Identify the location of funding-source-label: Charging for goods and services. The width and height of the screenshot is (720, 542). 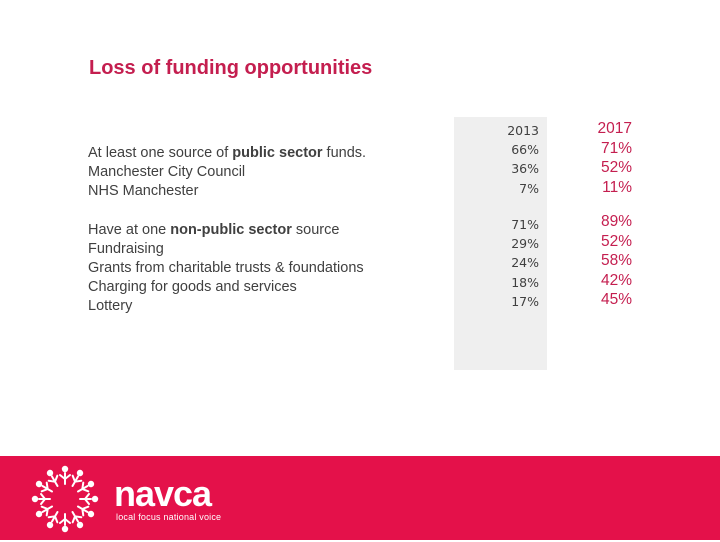
(192, 287).